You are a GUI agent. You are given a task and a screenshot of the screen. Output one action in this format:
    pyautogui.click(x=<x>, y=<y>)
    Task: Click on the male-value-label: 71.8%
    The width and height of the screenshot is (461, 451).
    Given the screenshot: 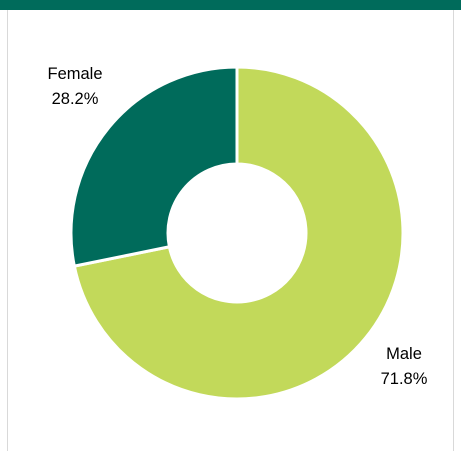 What is the action you would take?
    pyautogui.click(x=404, y=379)
    